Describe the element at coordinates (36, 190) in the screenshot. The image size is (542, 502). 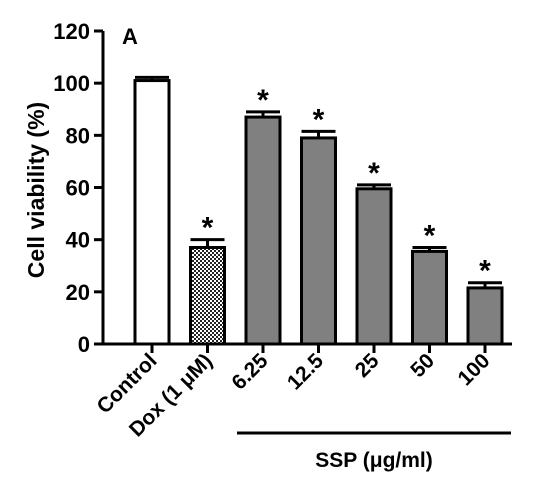
I see `y-axis-label: Cell viability (%)` at that location.